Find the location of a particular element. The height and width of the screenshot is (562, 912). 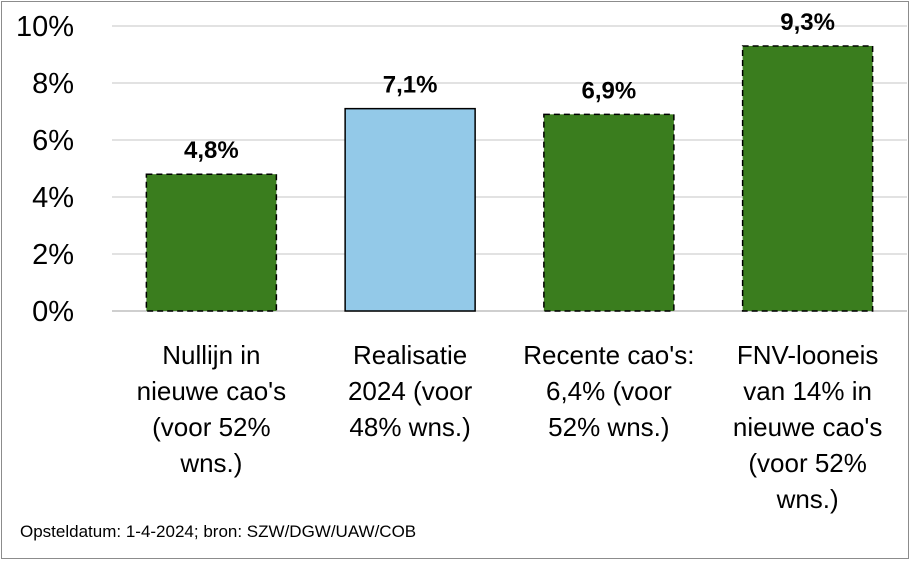

x-category-label-line: 6,4% (voor is located at coordinates (609, 391).